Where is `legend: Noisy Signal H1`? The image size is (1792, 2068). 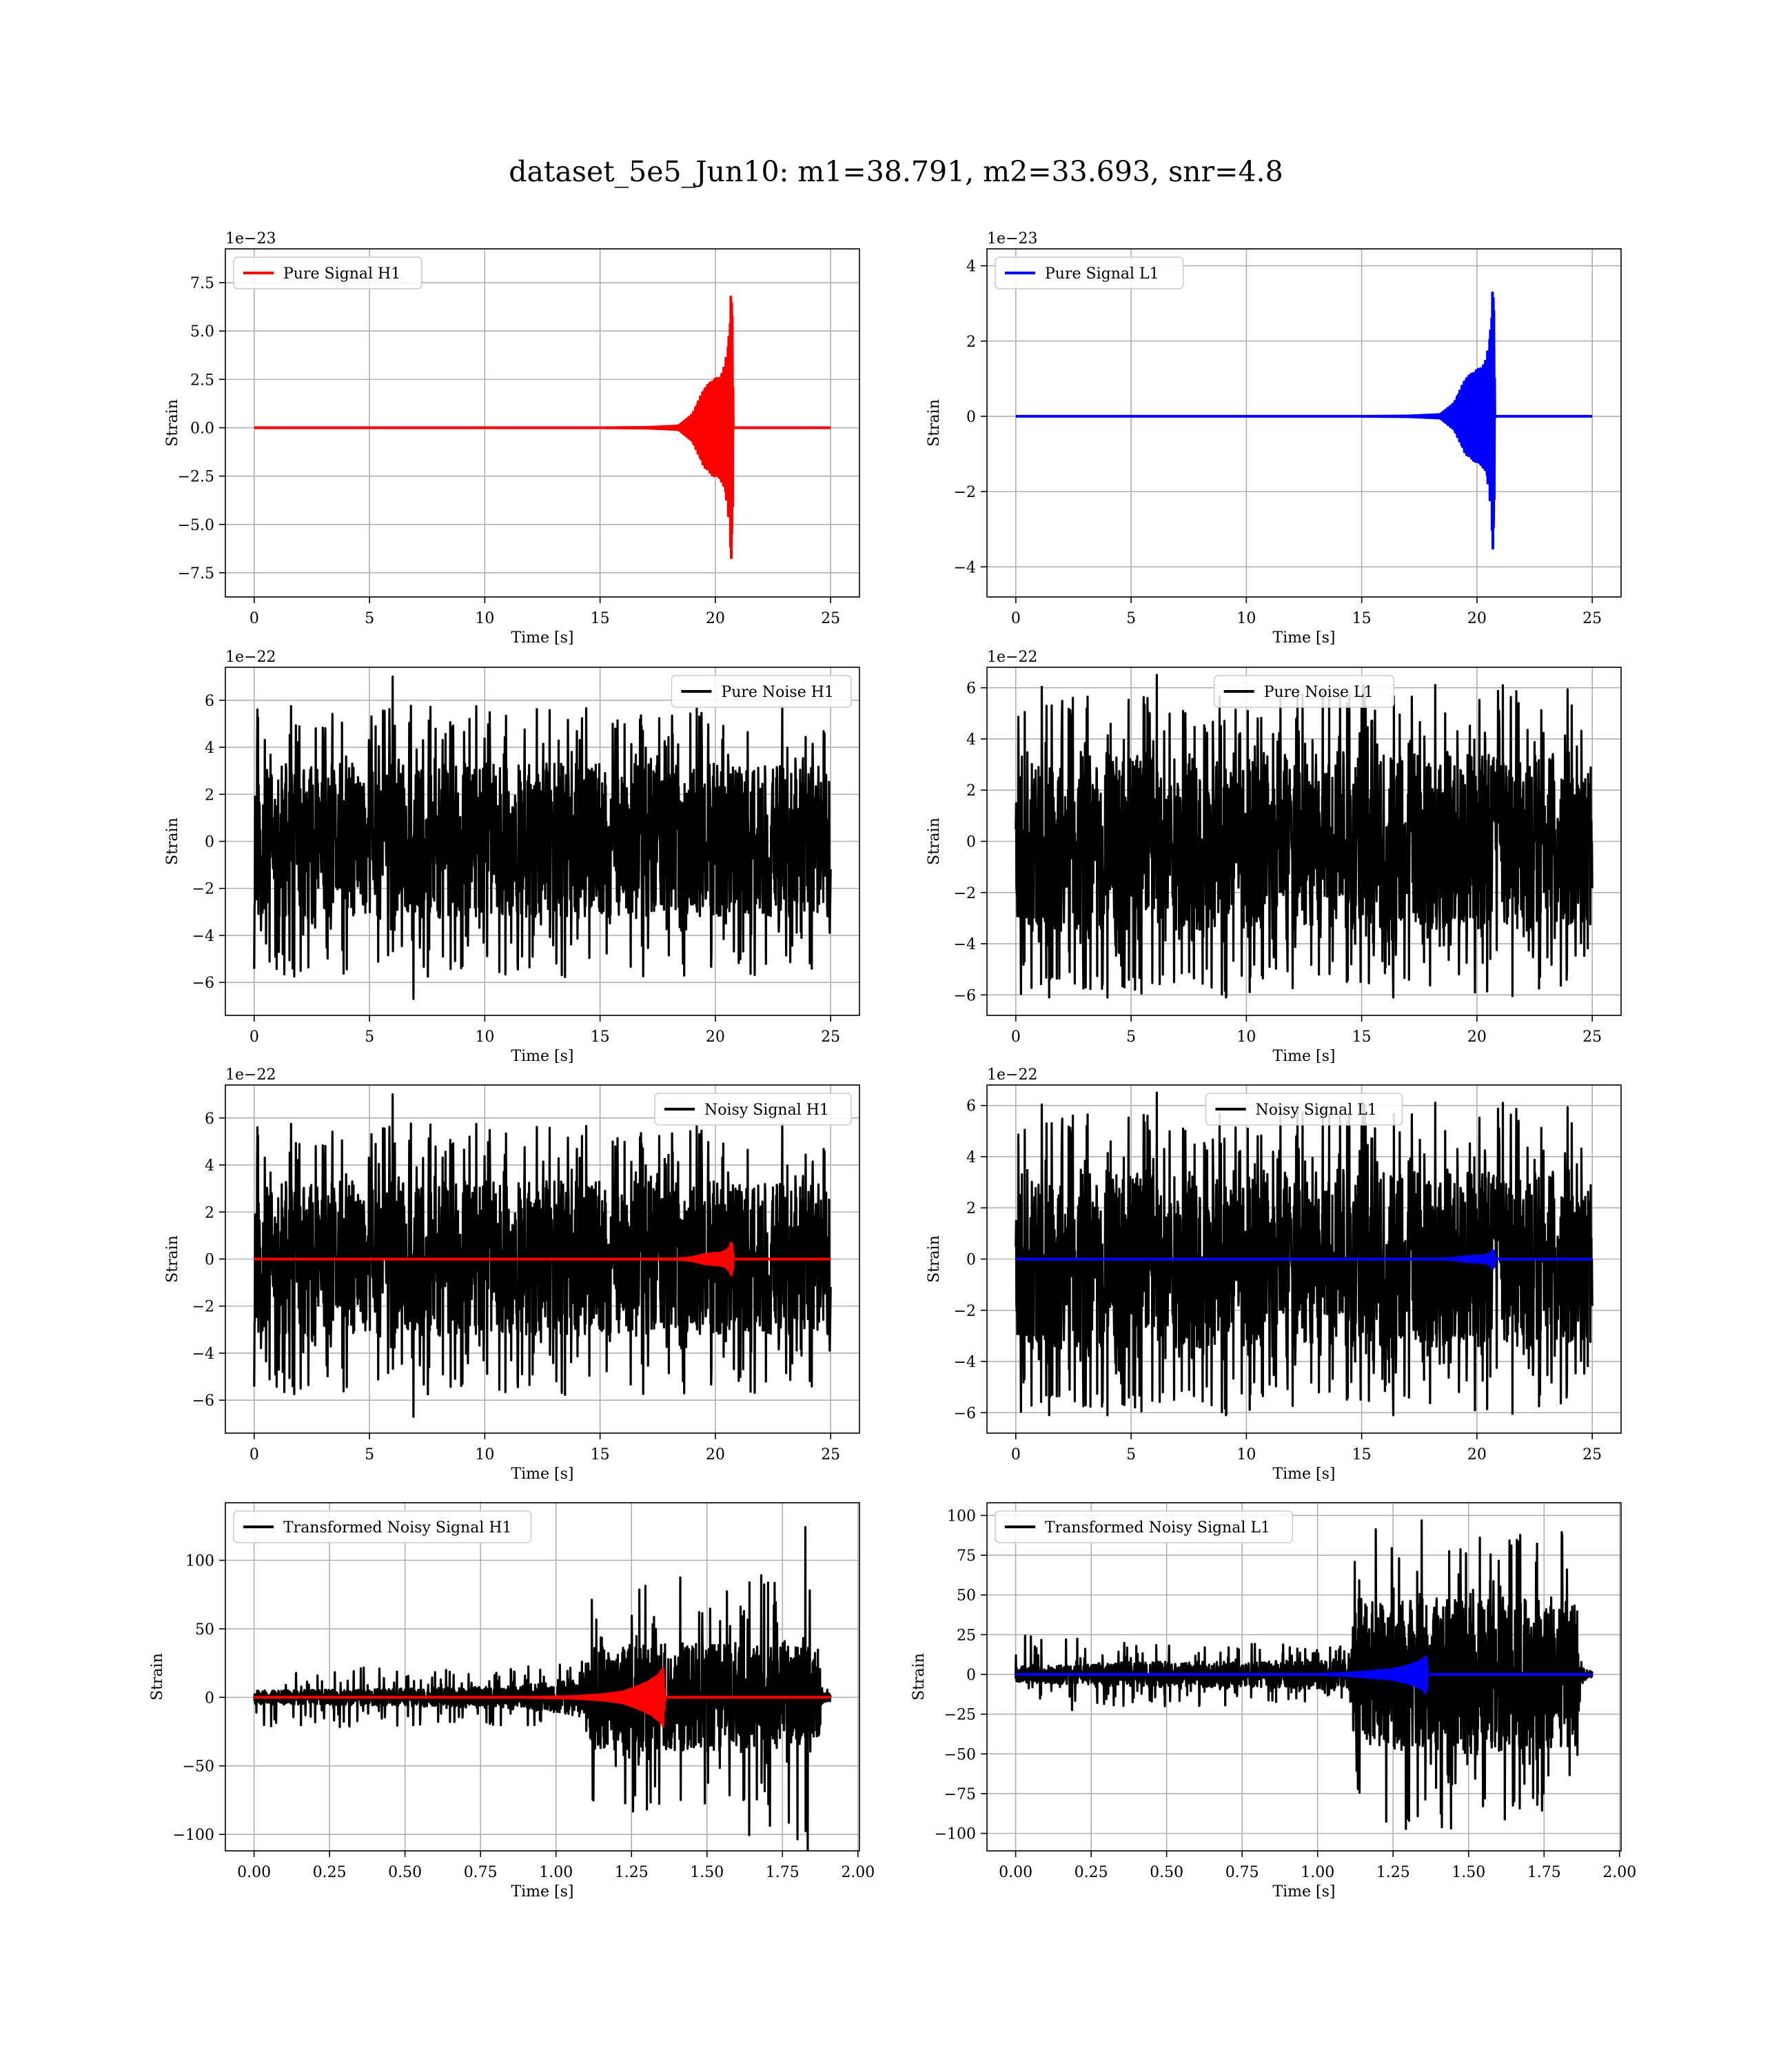
legend: Noisy Signal H1 is located at coordinates (753, 1109).